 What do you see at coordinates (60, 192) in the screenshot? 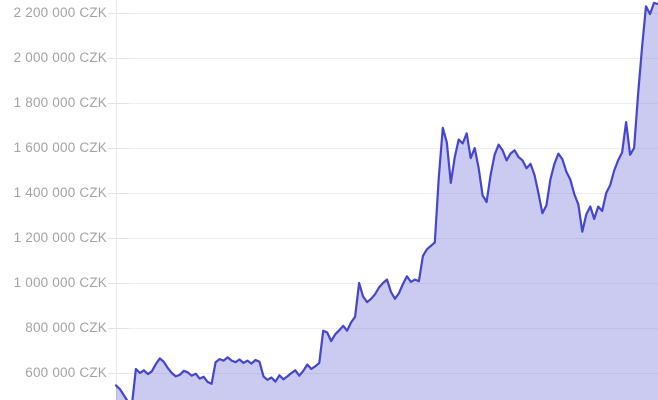
I see `y-axis-label: 1 400 000 CZK` at bounding box center [60, 192].